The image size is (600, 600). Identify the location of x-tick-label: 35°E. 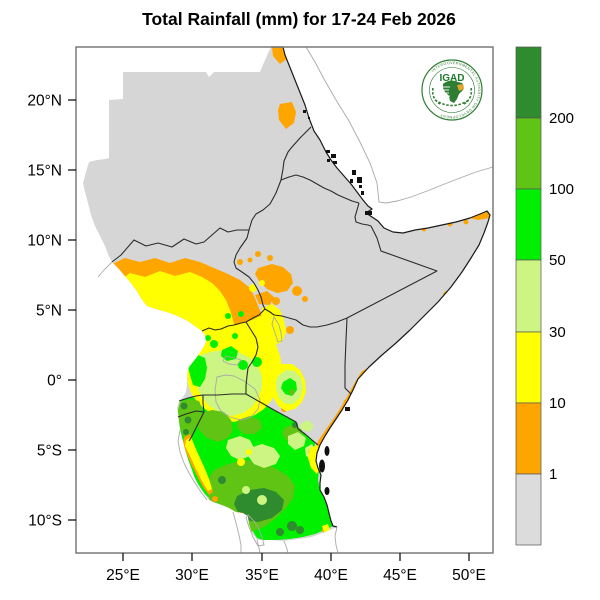
(262, 575).